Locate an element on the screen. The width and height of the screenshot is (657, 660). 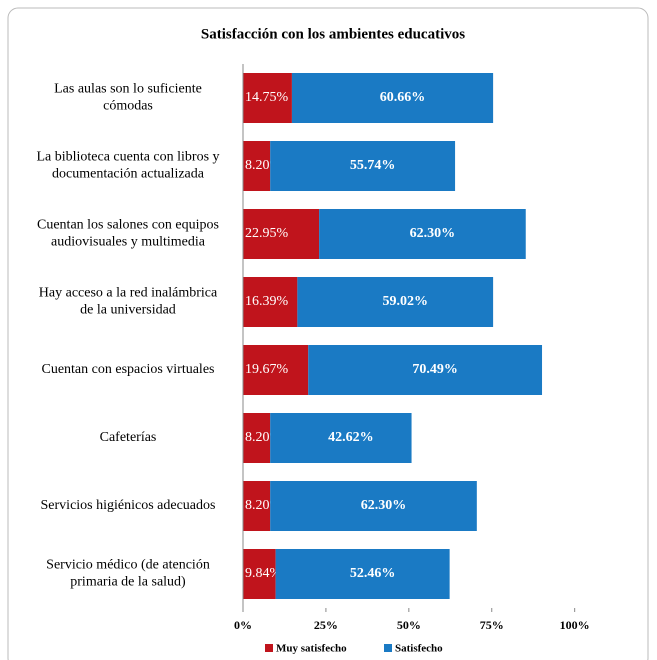
category-label: Cafeterías is located at coordinates (128, 437).